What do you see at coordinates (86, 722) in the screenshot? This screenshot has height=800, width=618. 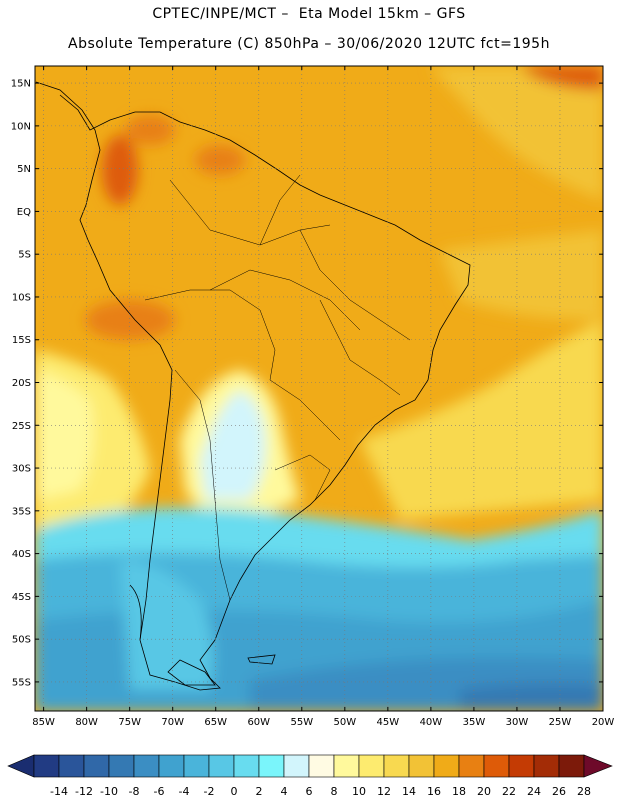 I see `lon-label: 80W` at bounding box center [86, 722].